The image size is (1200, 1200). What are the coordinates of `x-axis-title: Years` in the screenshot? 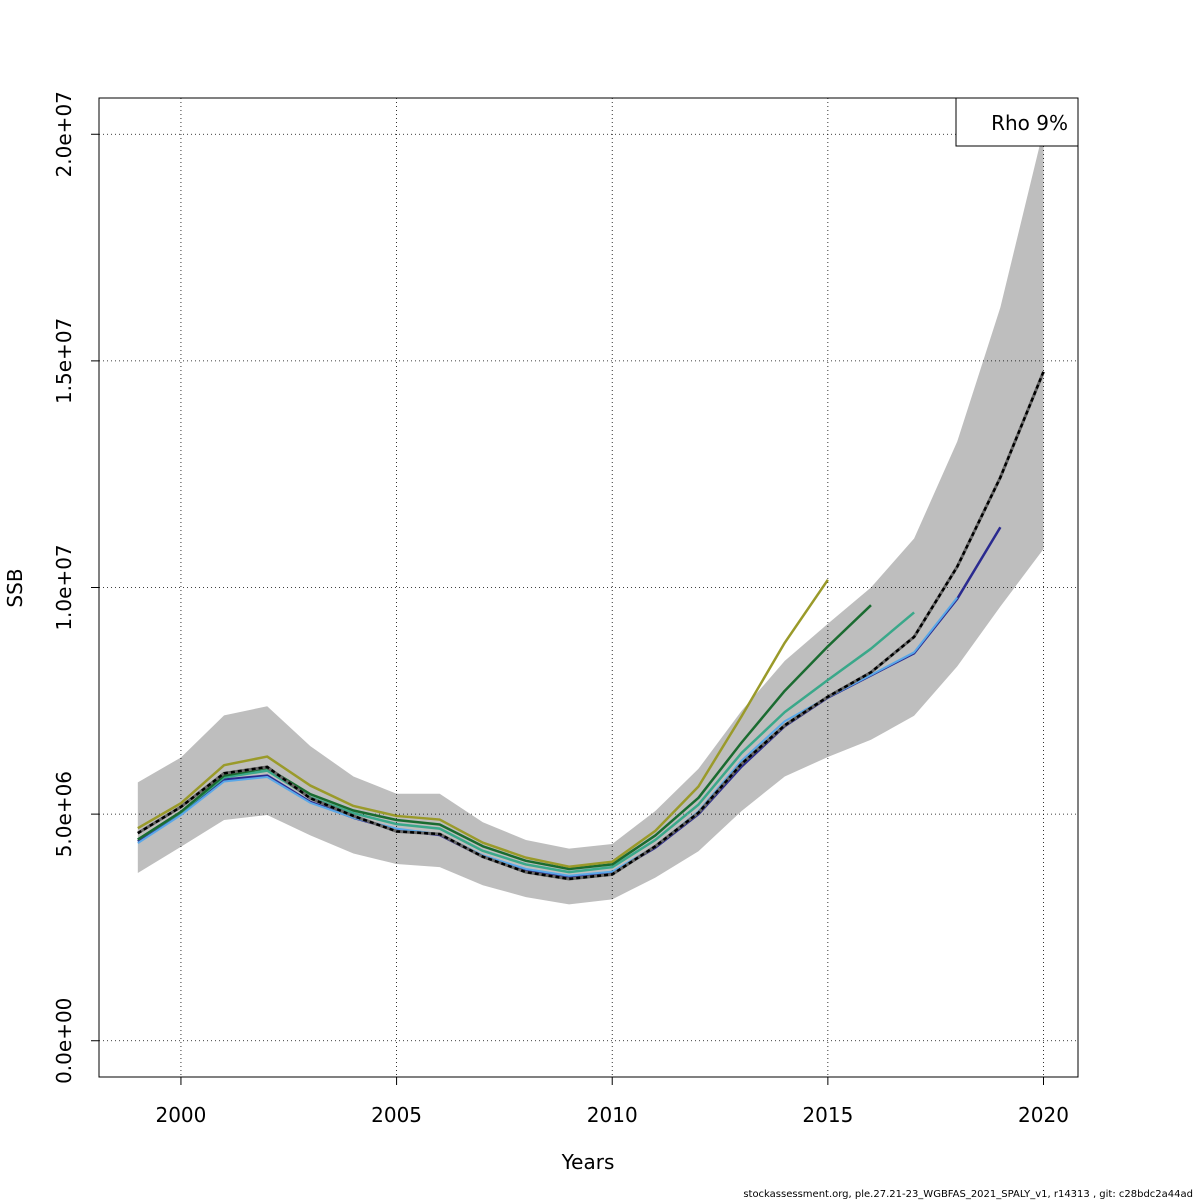 It's located at (588, 1162).